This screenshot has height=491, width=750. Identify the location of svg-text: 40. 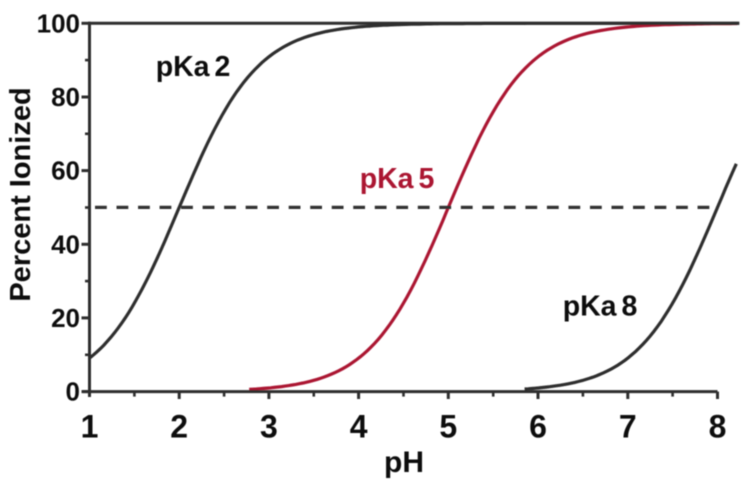
(65, 244).